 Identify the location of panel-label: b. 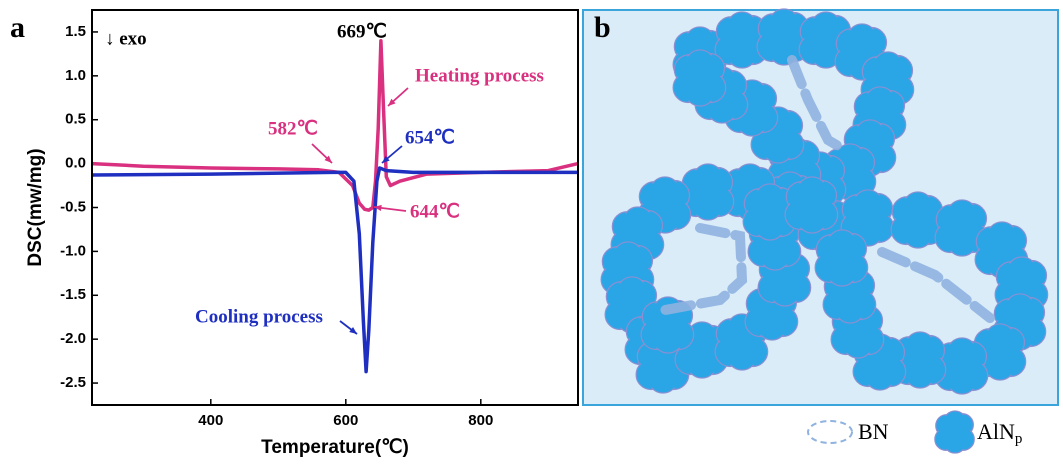
(602, 27).